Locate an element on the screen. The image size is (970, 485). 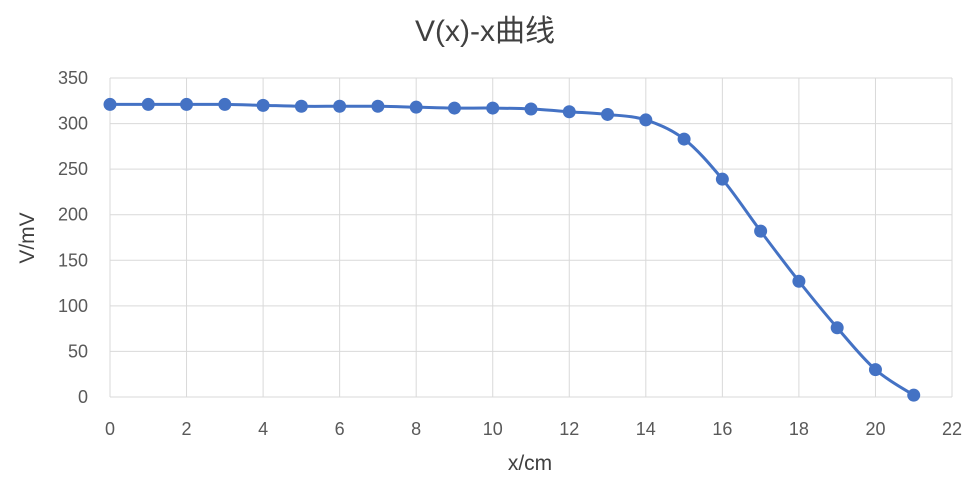
x-tick-label: 22 is located at coordinates (952, 429).